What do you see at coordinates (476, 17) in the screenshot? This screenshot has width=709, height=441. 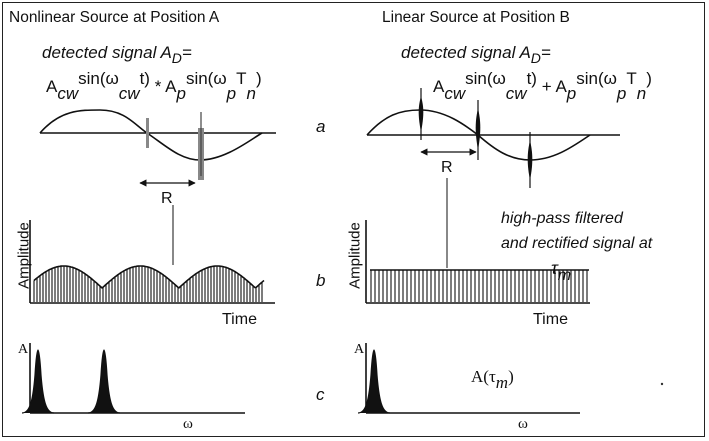 I see `right-panel-title: Linear Source at Position B` at bounding box center [476, 17].